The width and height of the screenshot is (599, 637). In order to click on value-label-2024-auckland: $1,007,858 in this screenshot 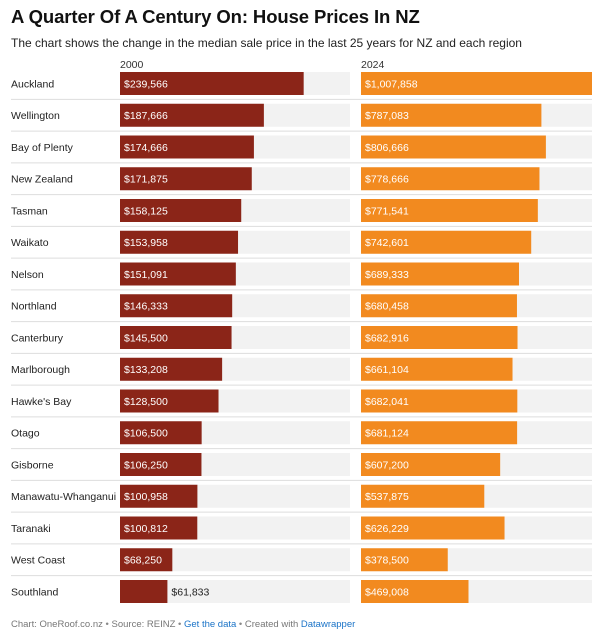, I will do `click(391, 84)`.